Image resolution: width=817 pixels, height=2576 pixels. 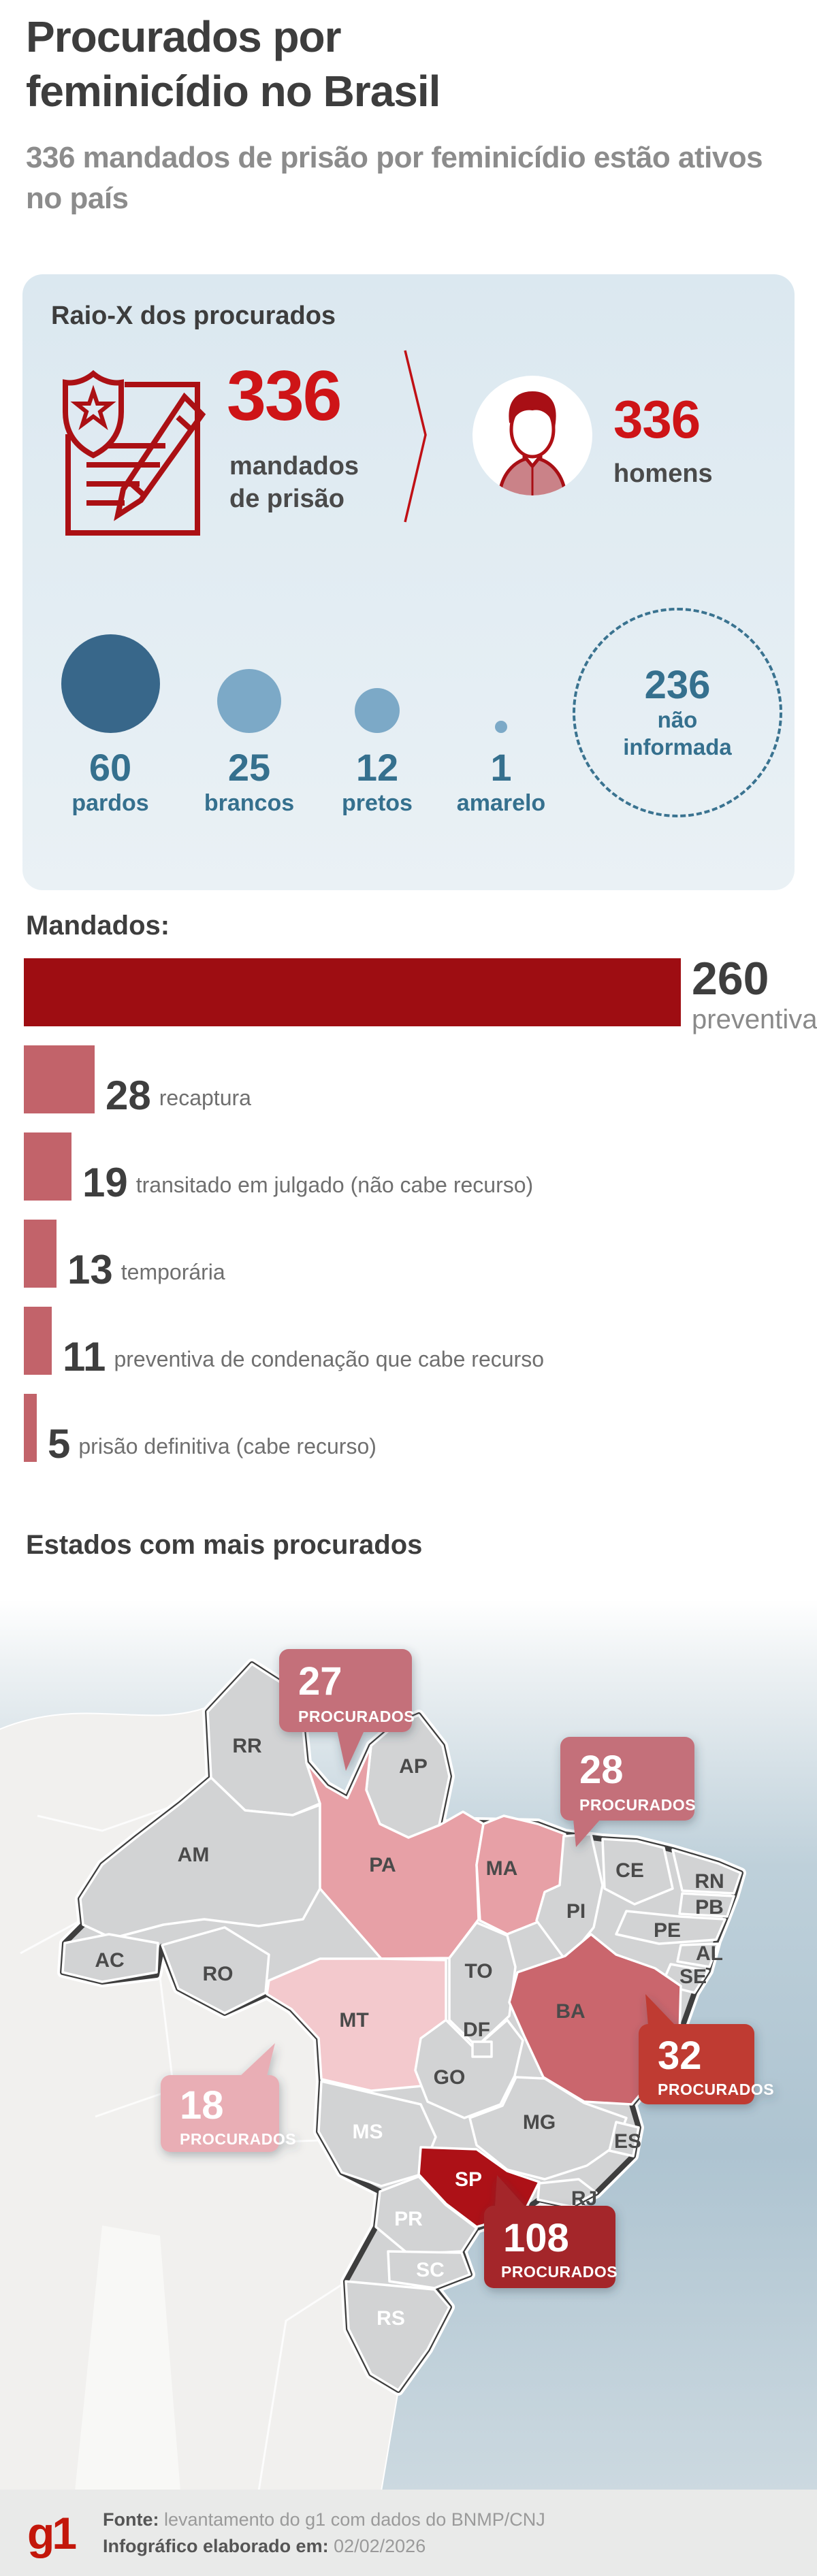 What do you see at coordinates (532, 435) in the screenshot?
I see `man-avatar-icon` at bounding box center [532, 435].